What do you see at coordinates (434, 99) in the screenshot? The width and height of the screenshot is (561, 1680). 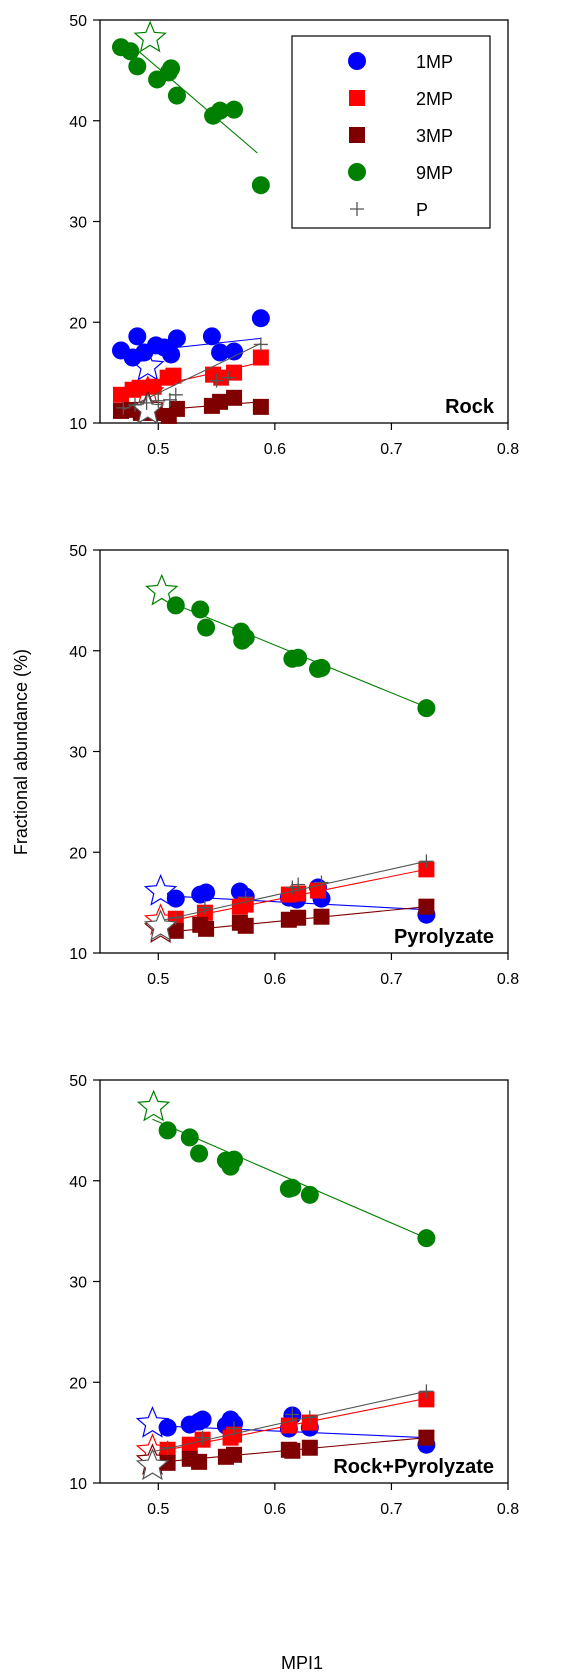 I see `legend-entry: 2MP` at bounding box center [434, 99].